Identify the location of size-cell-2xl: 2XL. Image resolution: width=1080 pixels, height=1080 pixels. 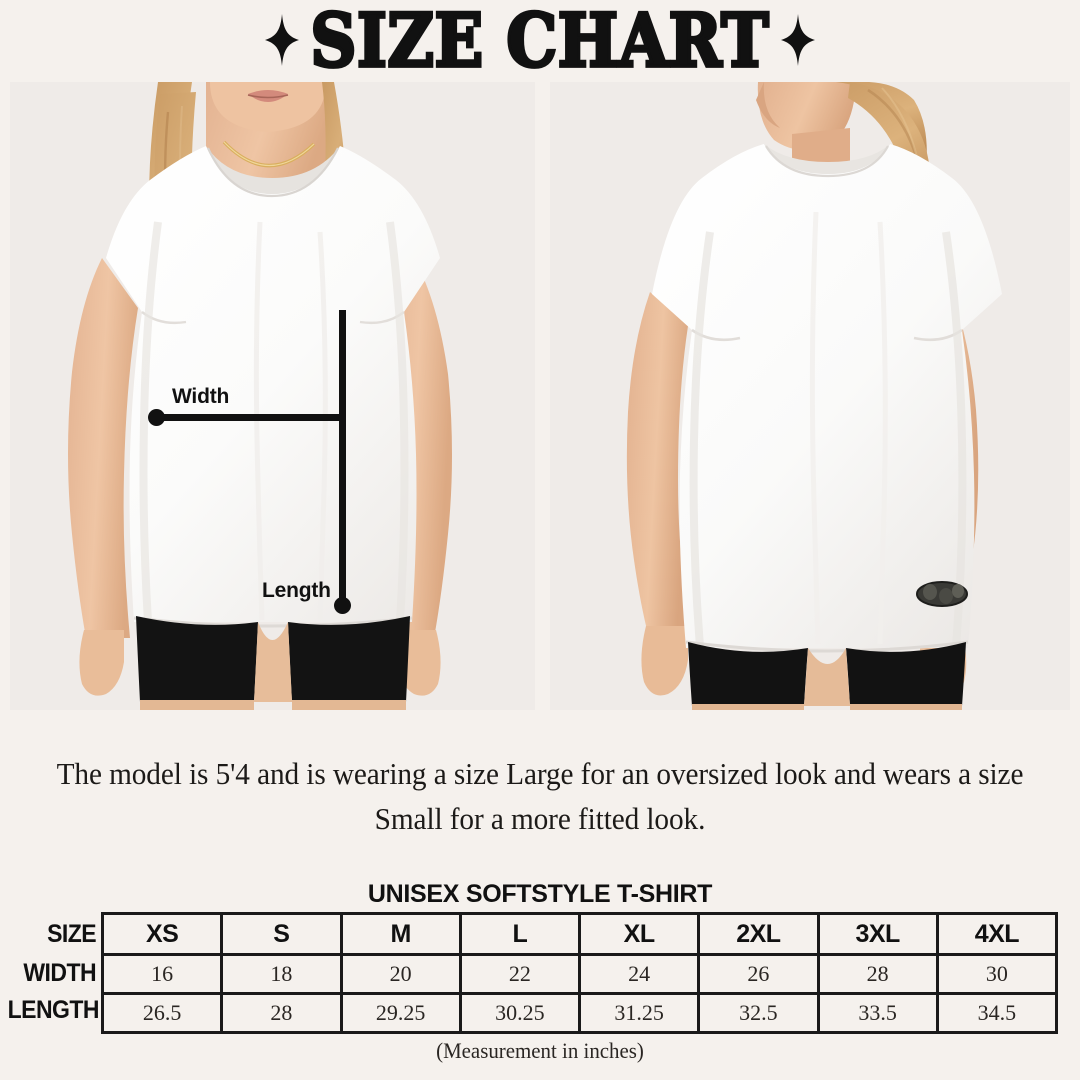
(758, 934).